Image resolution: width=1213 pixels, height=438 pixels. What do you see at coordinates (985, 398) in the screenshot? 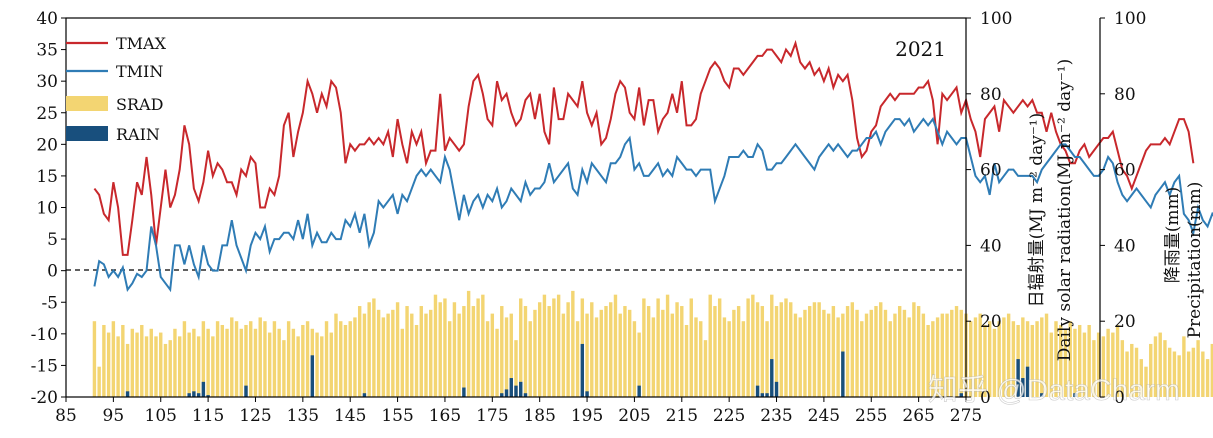
I see `srad-tick-label: 0` at bounding box center [985, 398].